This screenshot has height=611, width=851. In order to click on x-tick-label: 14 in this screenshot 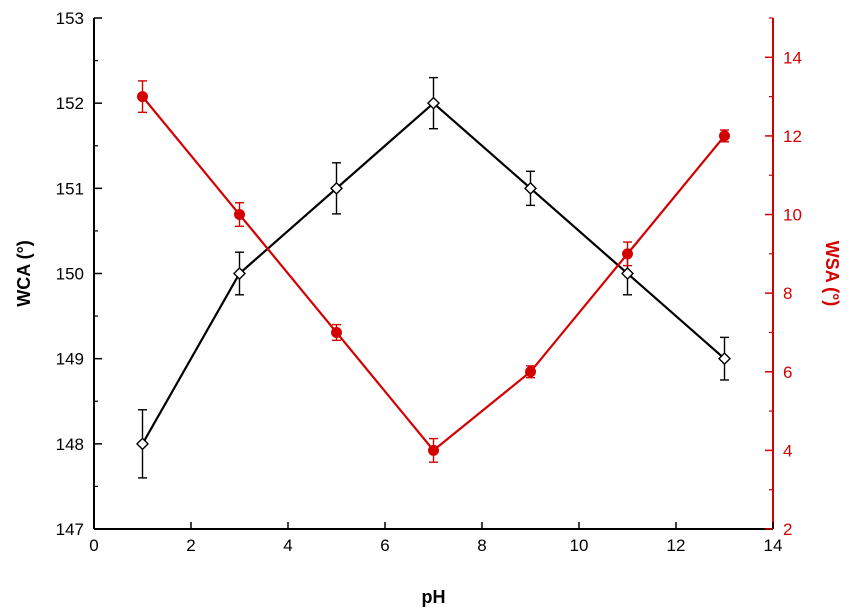, I will do `click(773, 545)`.